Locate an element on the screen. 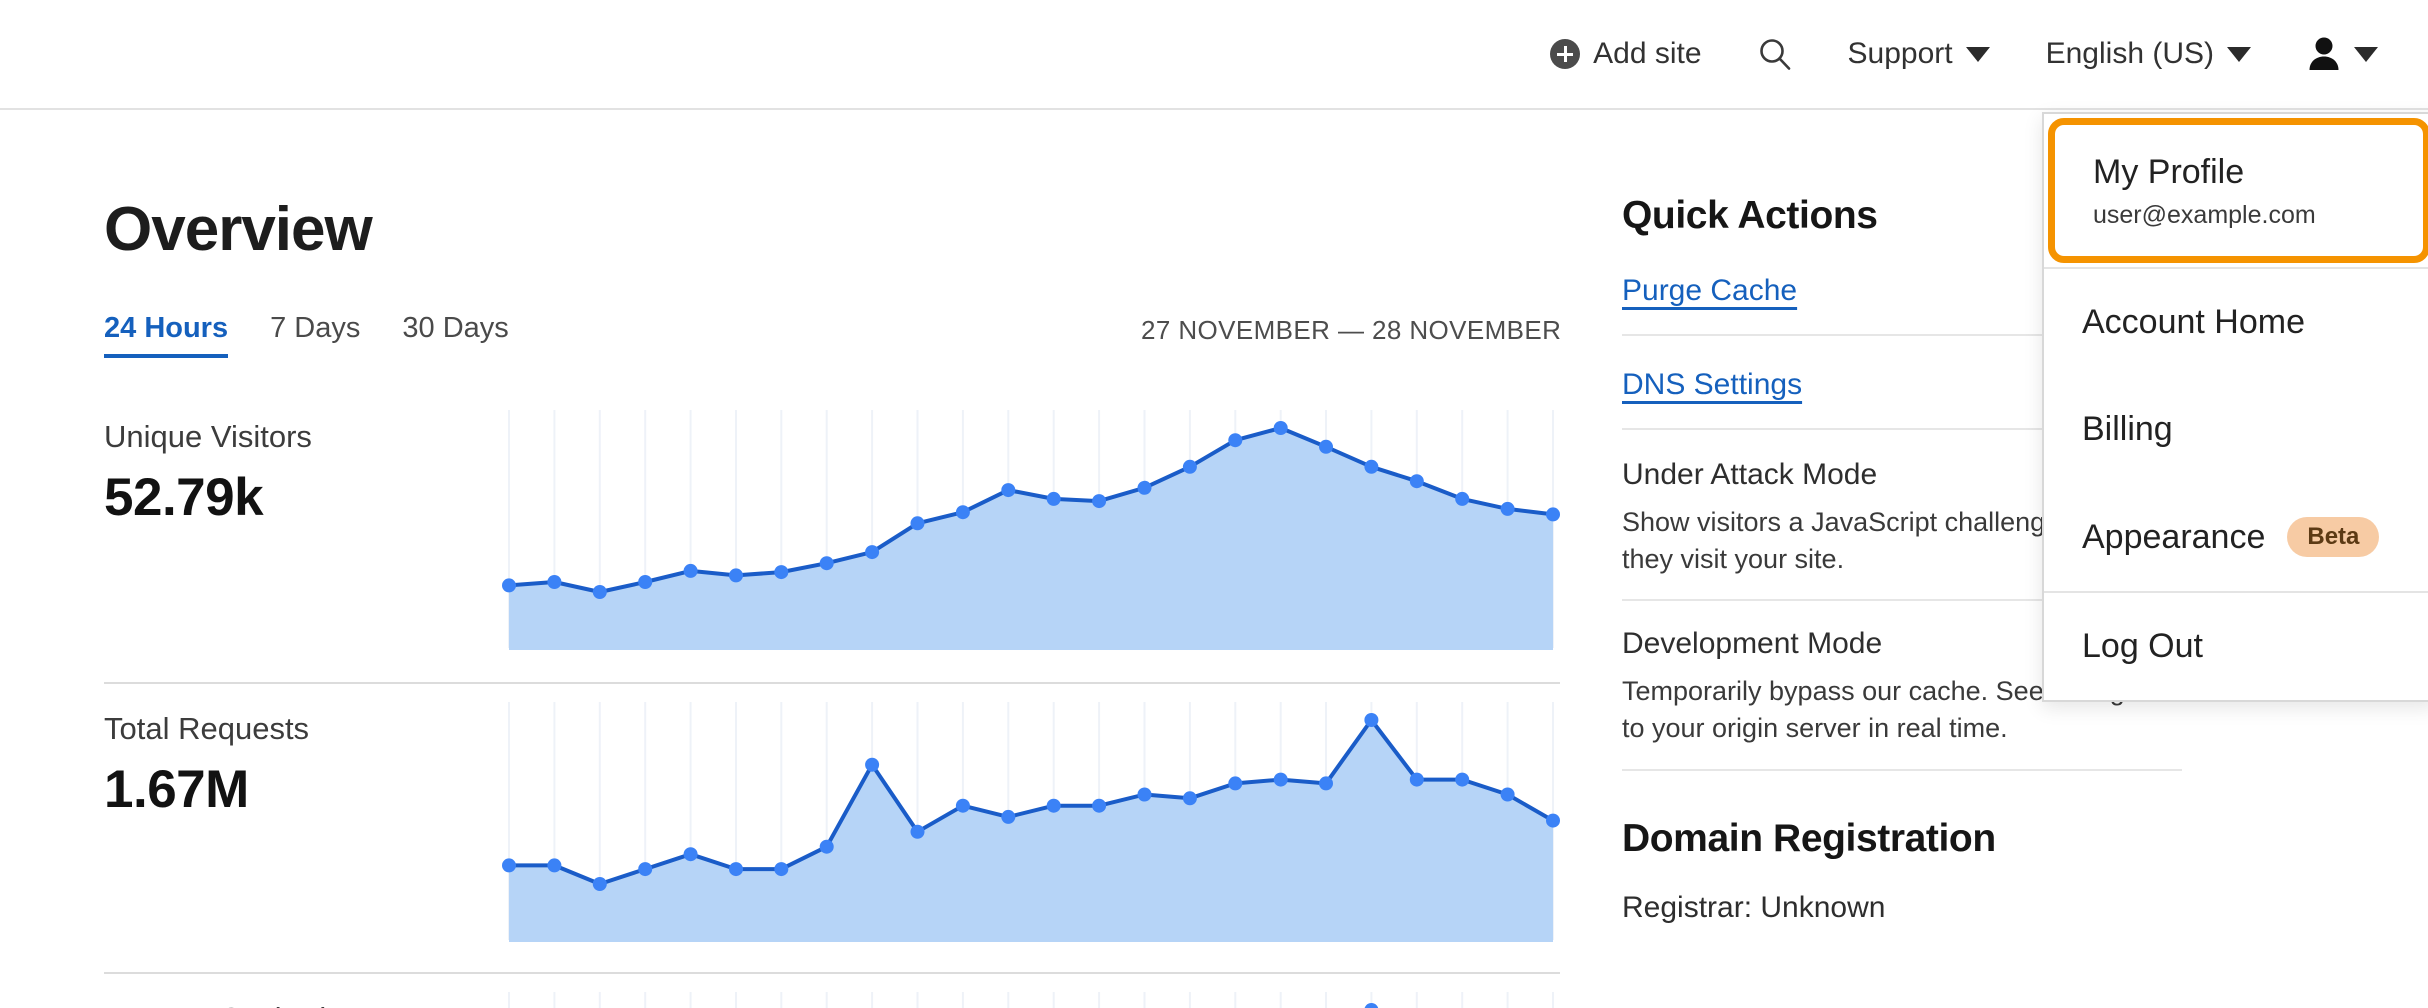  domain-registration-title: Domain Registration is located at coordinates (1809, 838).